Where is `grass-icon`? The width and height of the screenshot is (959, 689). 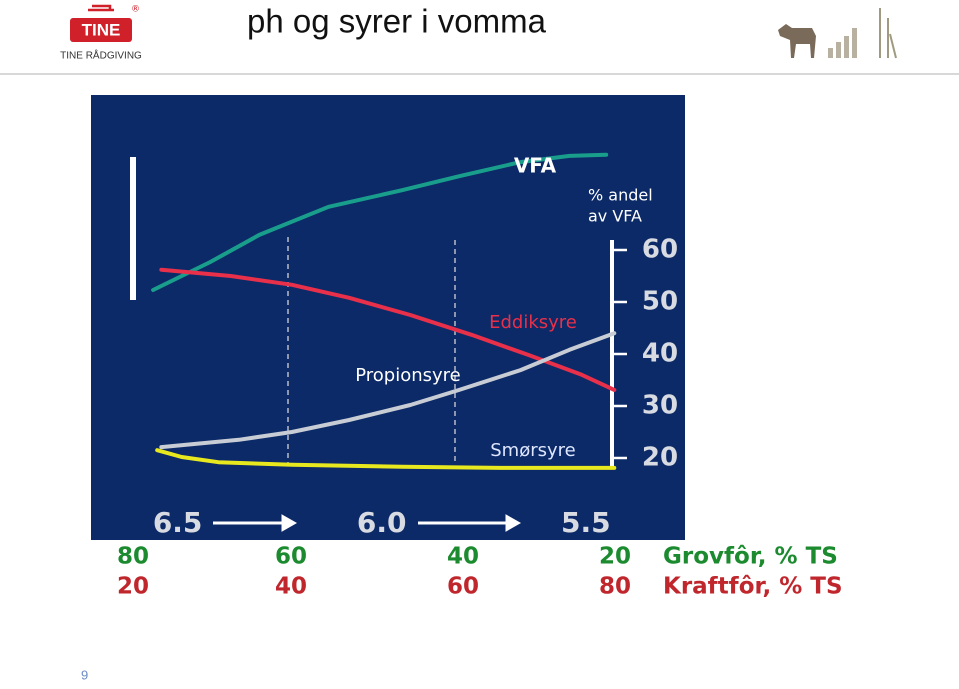
grass-icon is located at coordinates (888, 33).